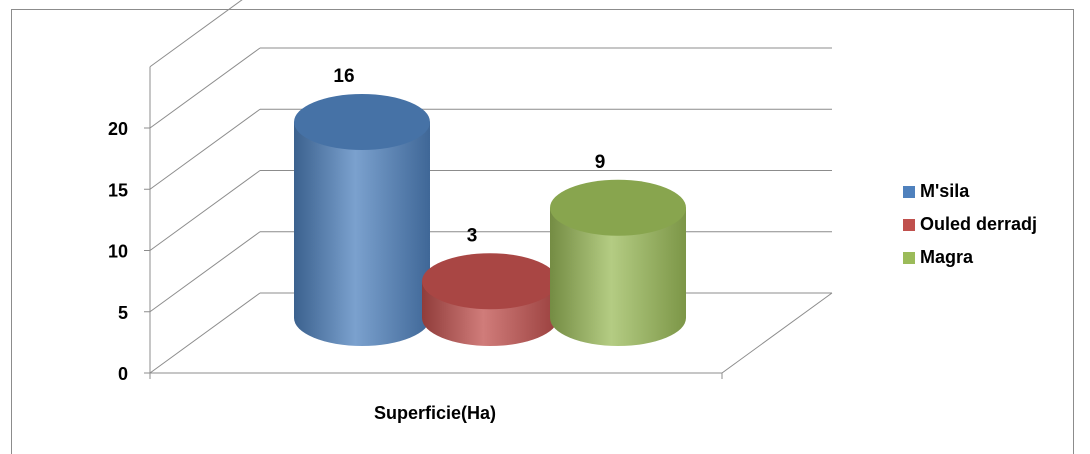 Image resolution: width=1090 pixels, height=454 pixels. I want to click on floor-right-edge, so click(777, 333).